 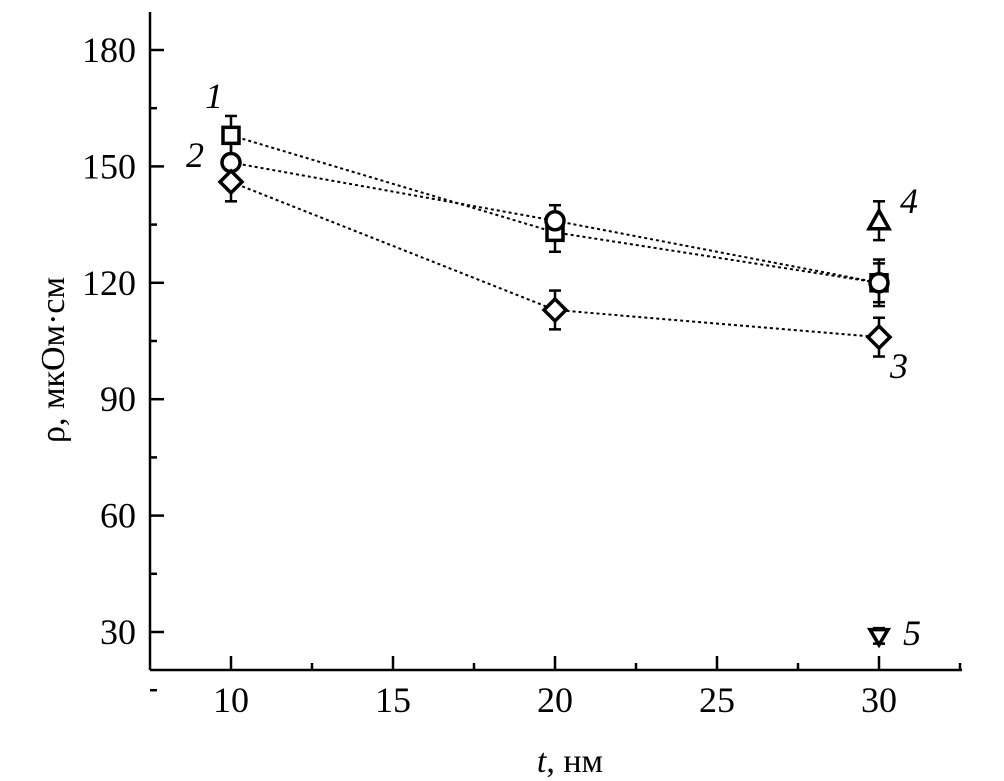 I want to click on curve-label-3: 3, so click(x=898, y=366).